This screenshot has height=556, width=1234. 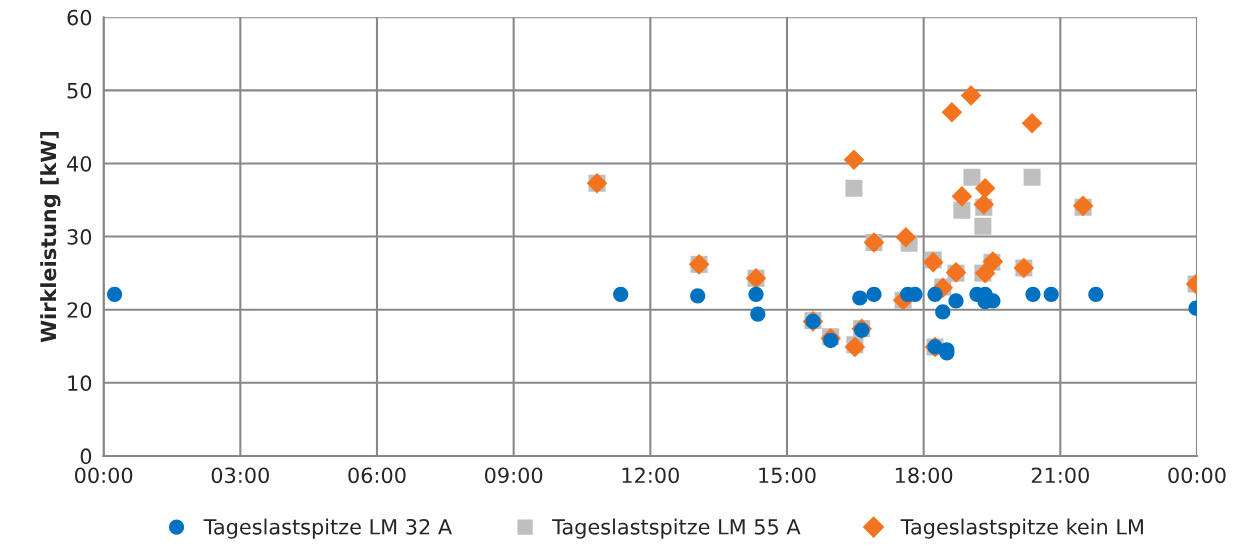 I want to click on legend-label: Tageslastspitze LM 55 A, so click(x=676, y=528).